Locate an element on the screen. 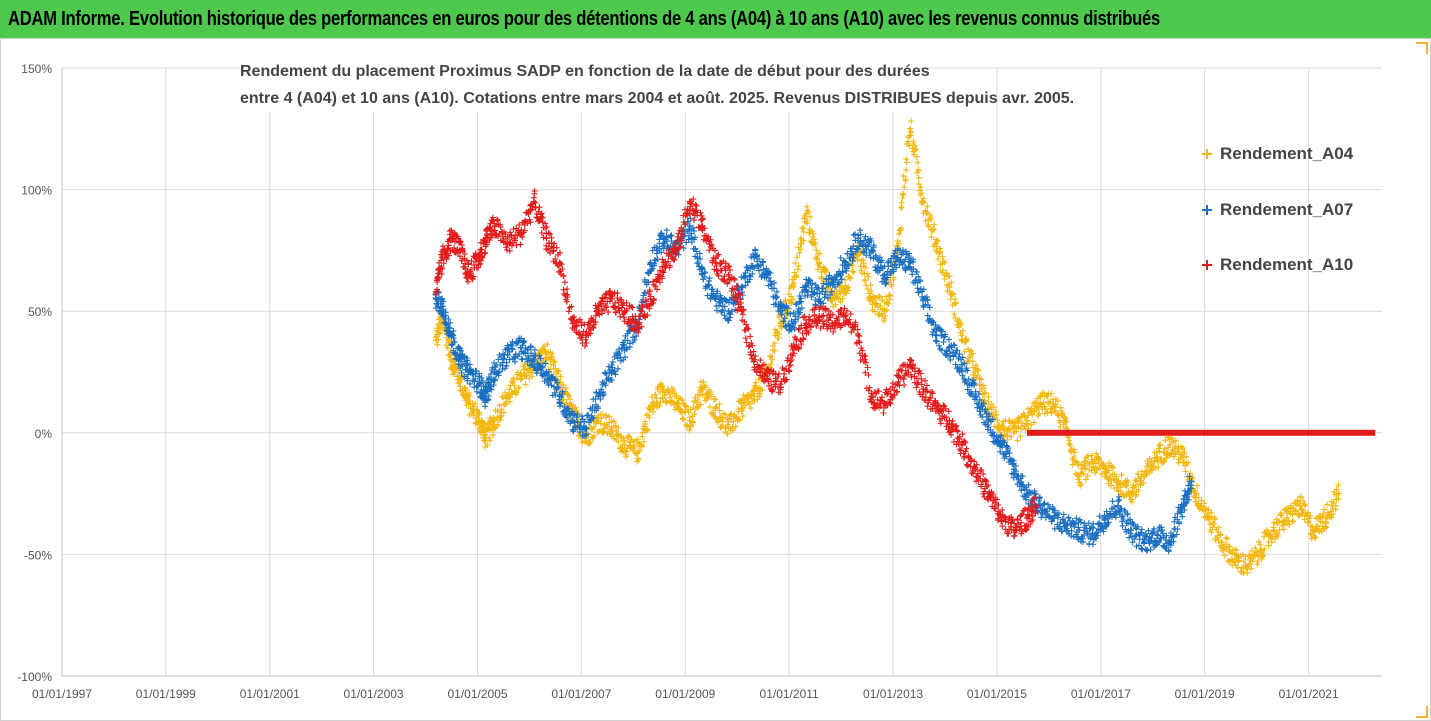  x-tick-label: 01/01/2007 is located at coordinates (581, 694).